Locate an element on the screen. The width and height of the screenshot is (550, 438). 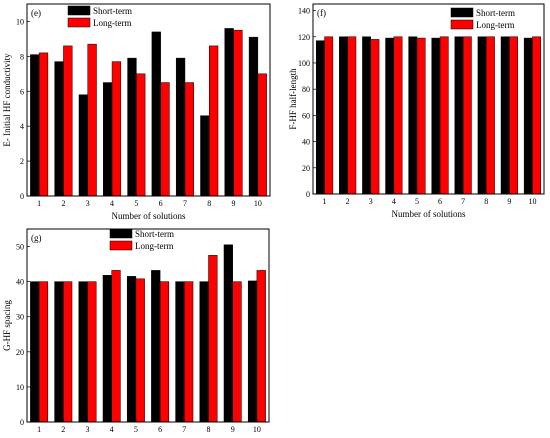
y-tick-label: 40 is located at coordinates (20, 282).